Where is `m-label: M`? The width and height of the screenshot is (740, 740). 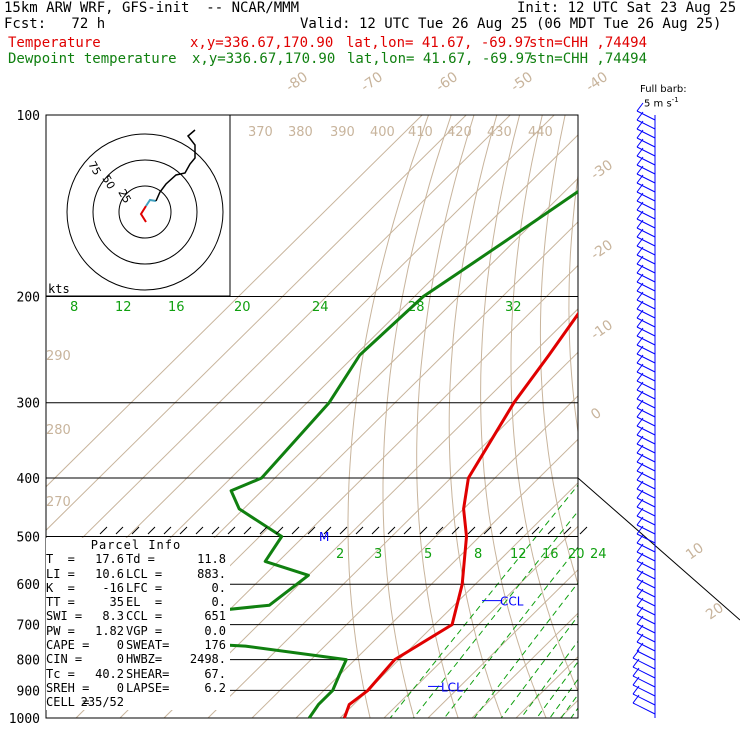 m-label: M is located at coordinates (324, 537).